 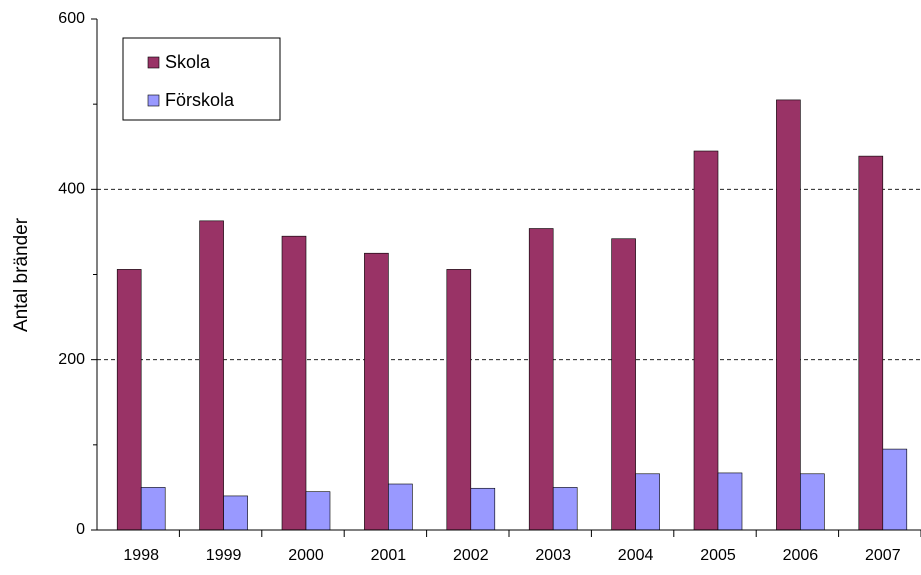 I want to click on x-tick-label: 2003, so click(x=553, y=555).